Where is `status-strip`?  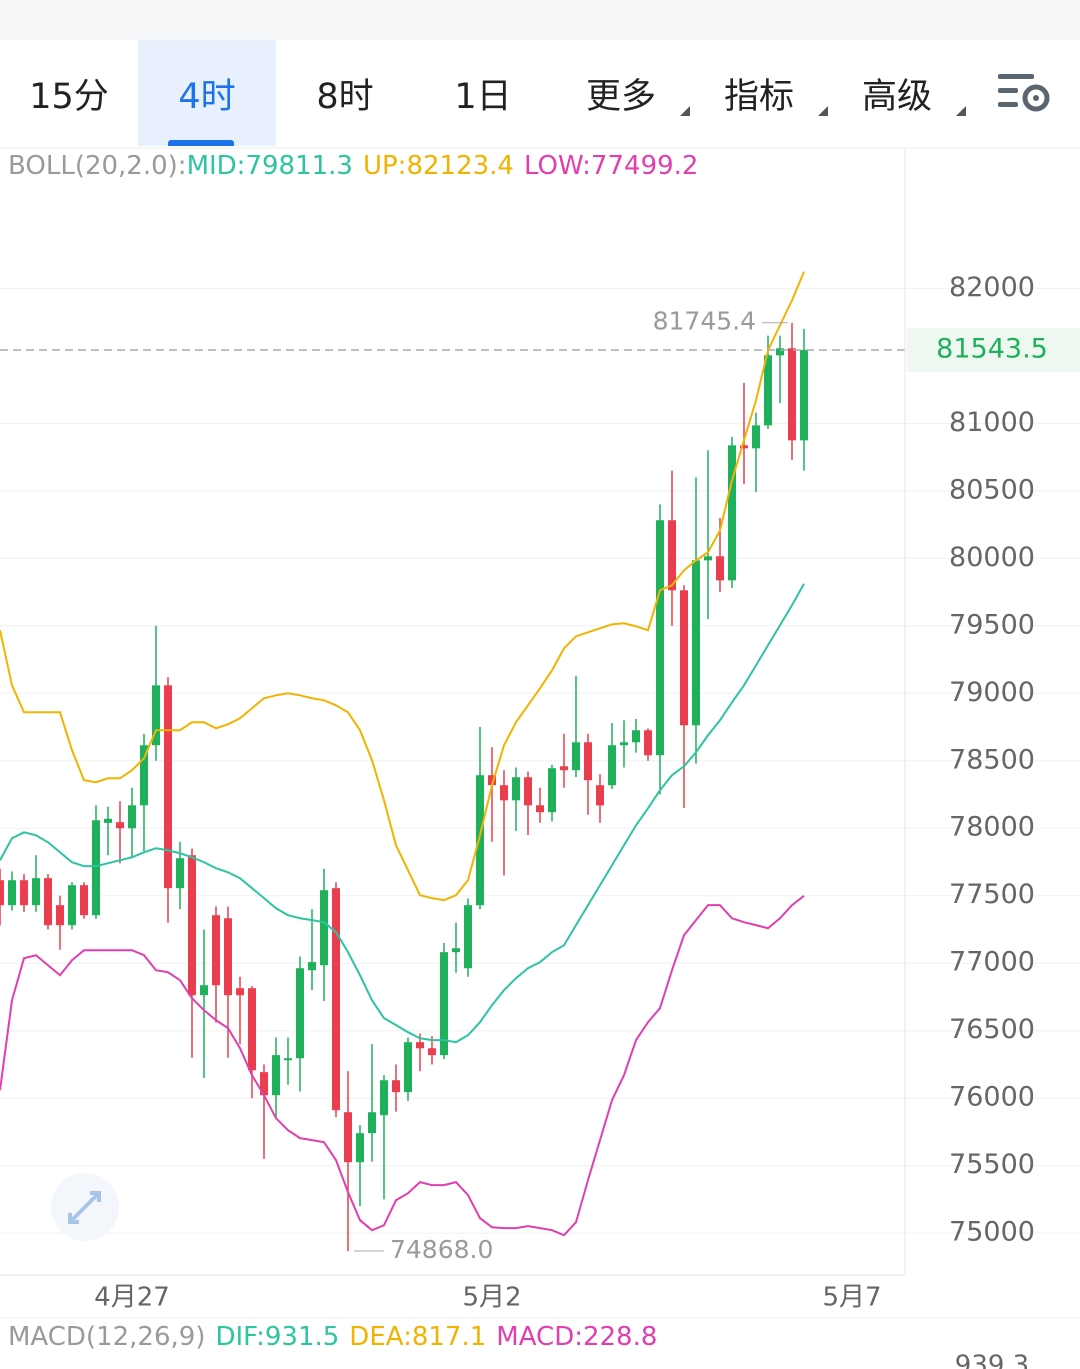
status-strip is located at coordinates (540, 20).